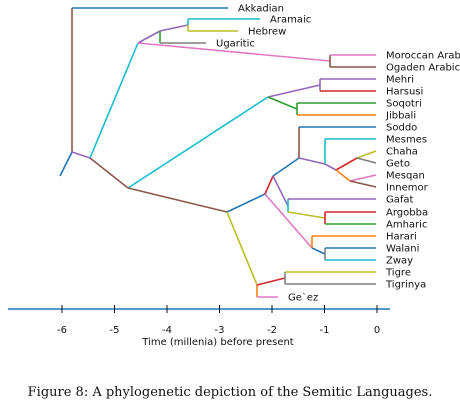 The image size is (460, 407). What do you see at coordinates (288, 221) in the screenshot?
I see `outer-south-stem` at bounding box center [288, 221].